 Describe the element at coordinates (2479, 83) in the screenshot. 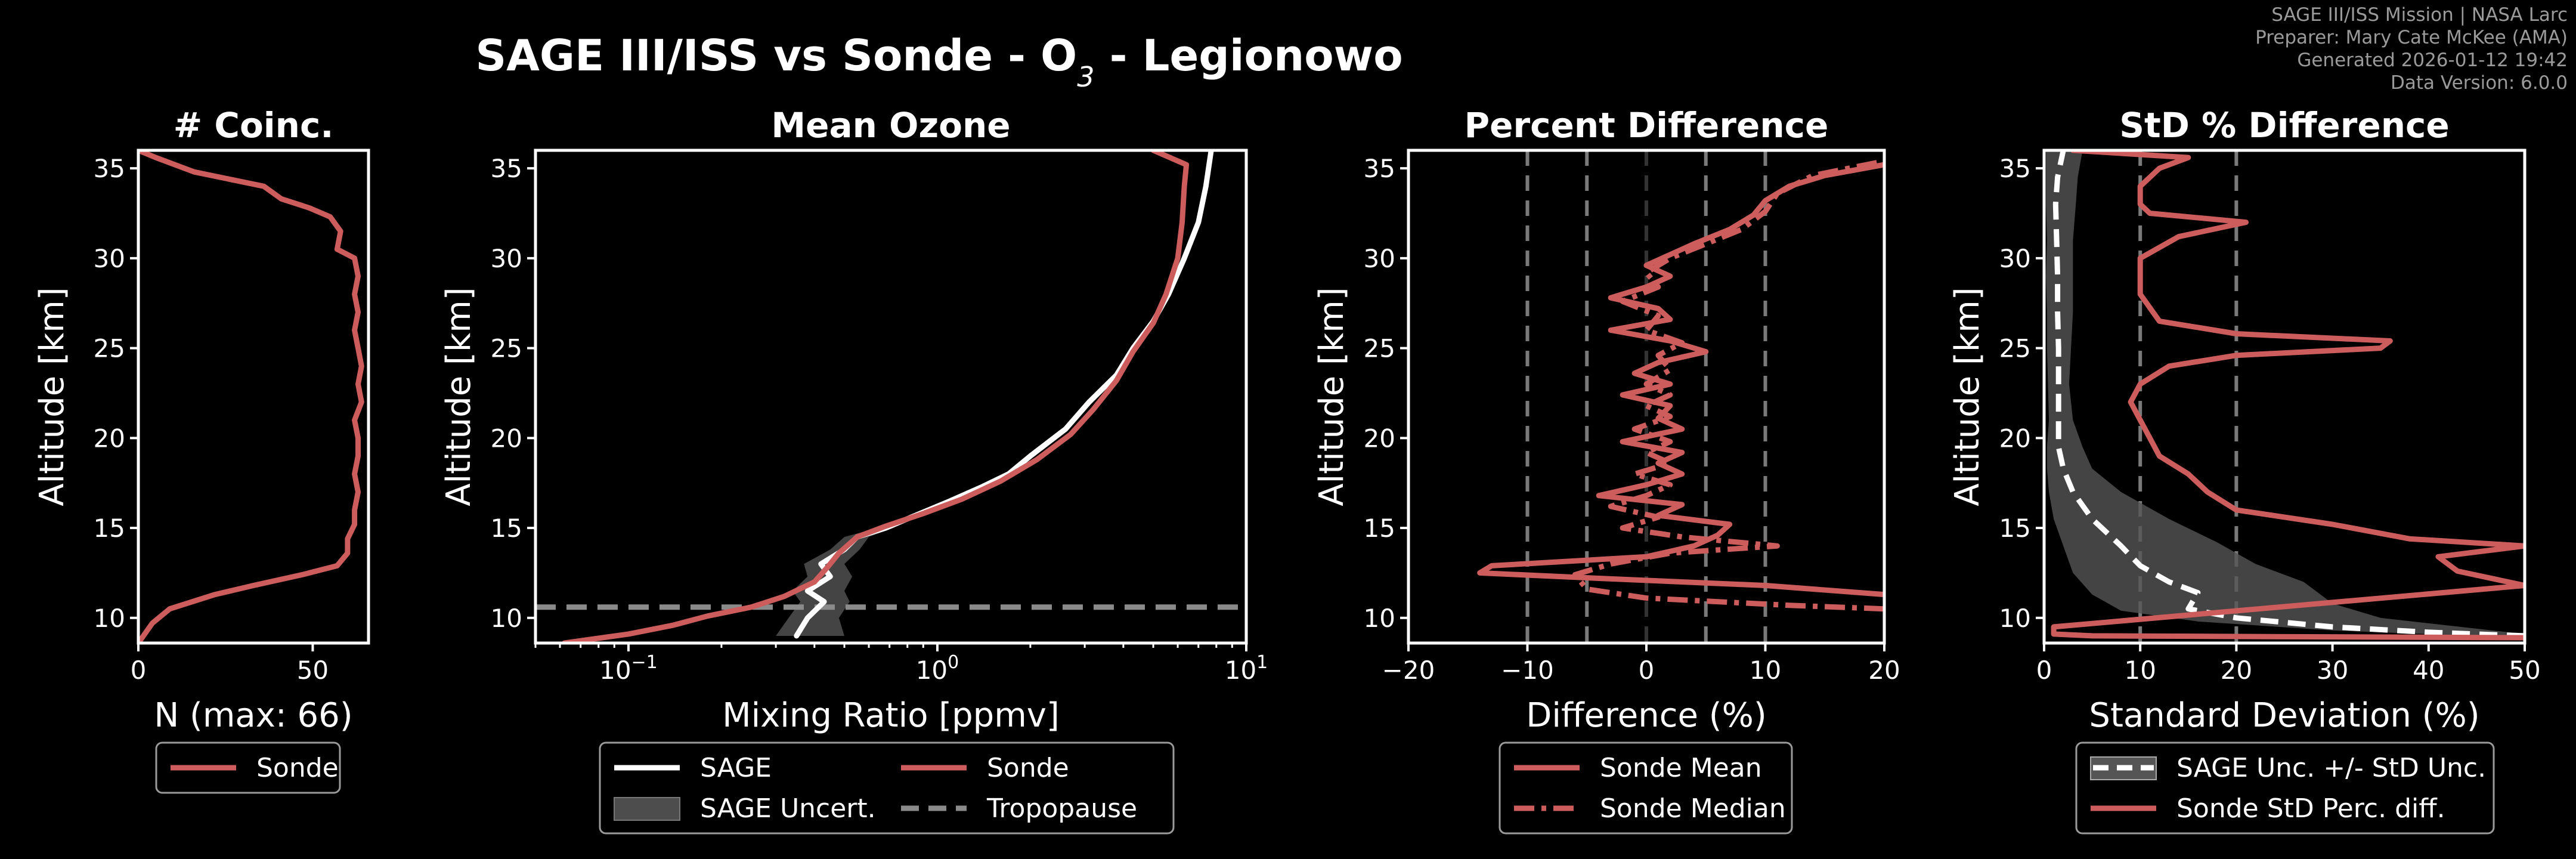

I see `info-line: Data Version: 6.0.0` at that location.